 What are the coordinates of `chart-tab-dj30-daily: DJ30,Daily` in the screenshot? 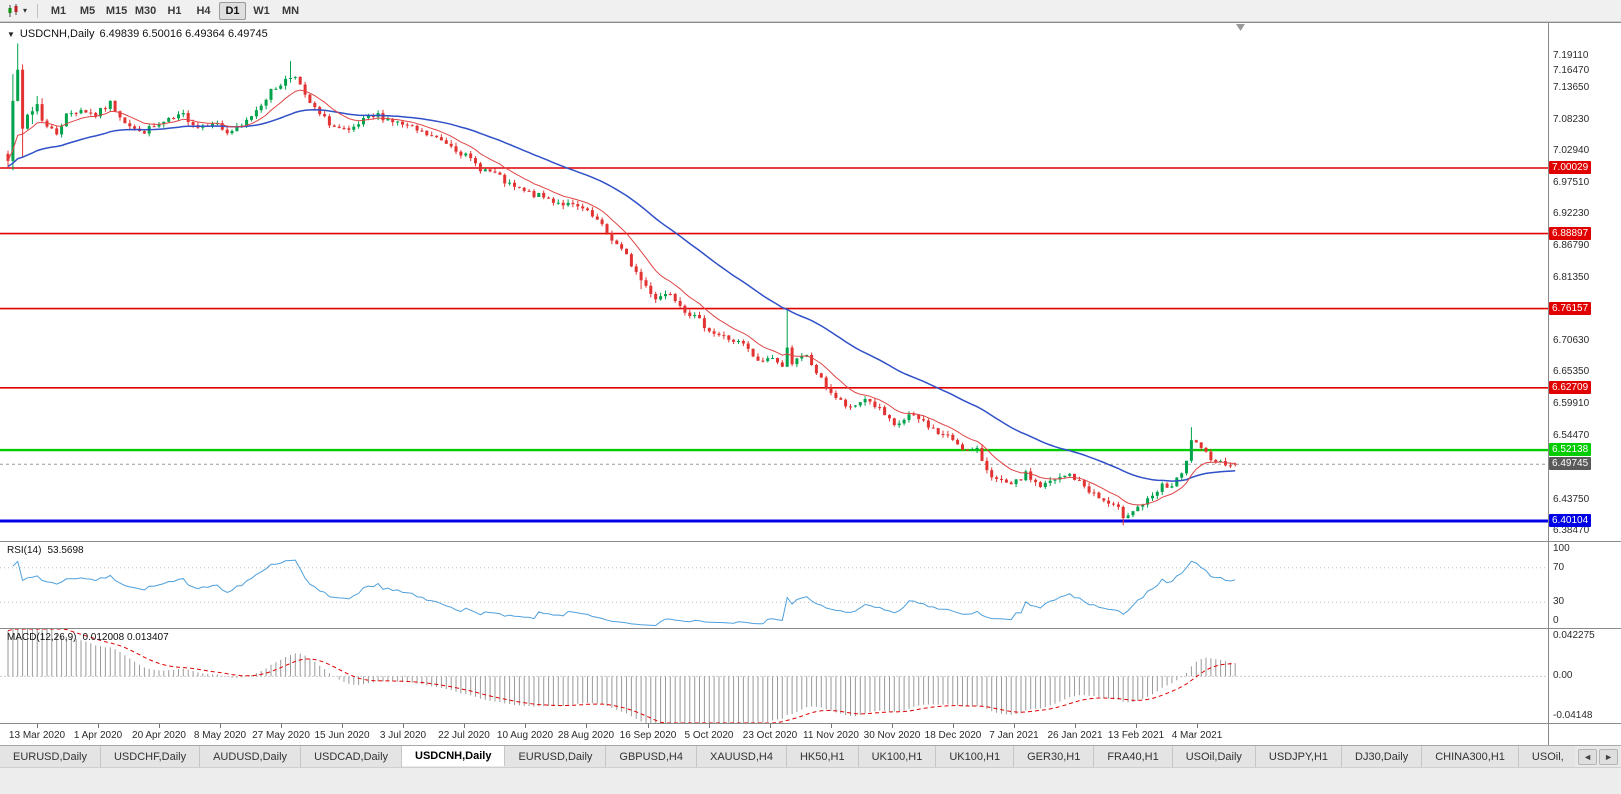 It's located at (1382, 756).